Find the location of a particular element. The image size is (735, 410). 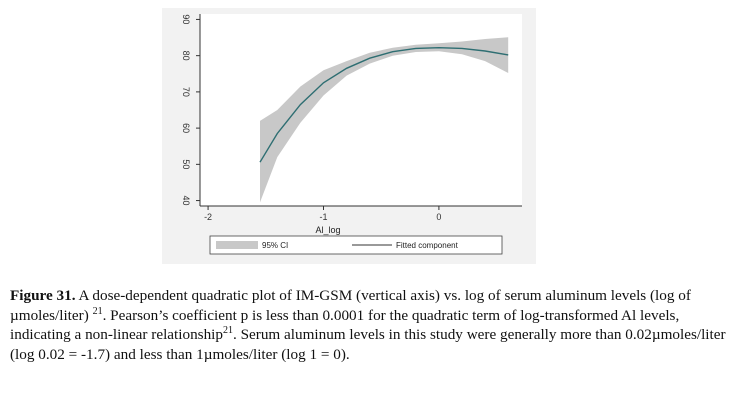

y-tick-label: 40 is located at coordinates (186, 201).